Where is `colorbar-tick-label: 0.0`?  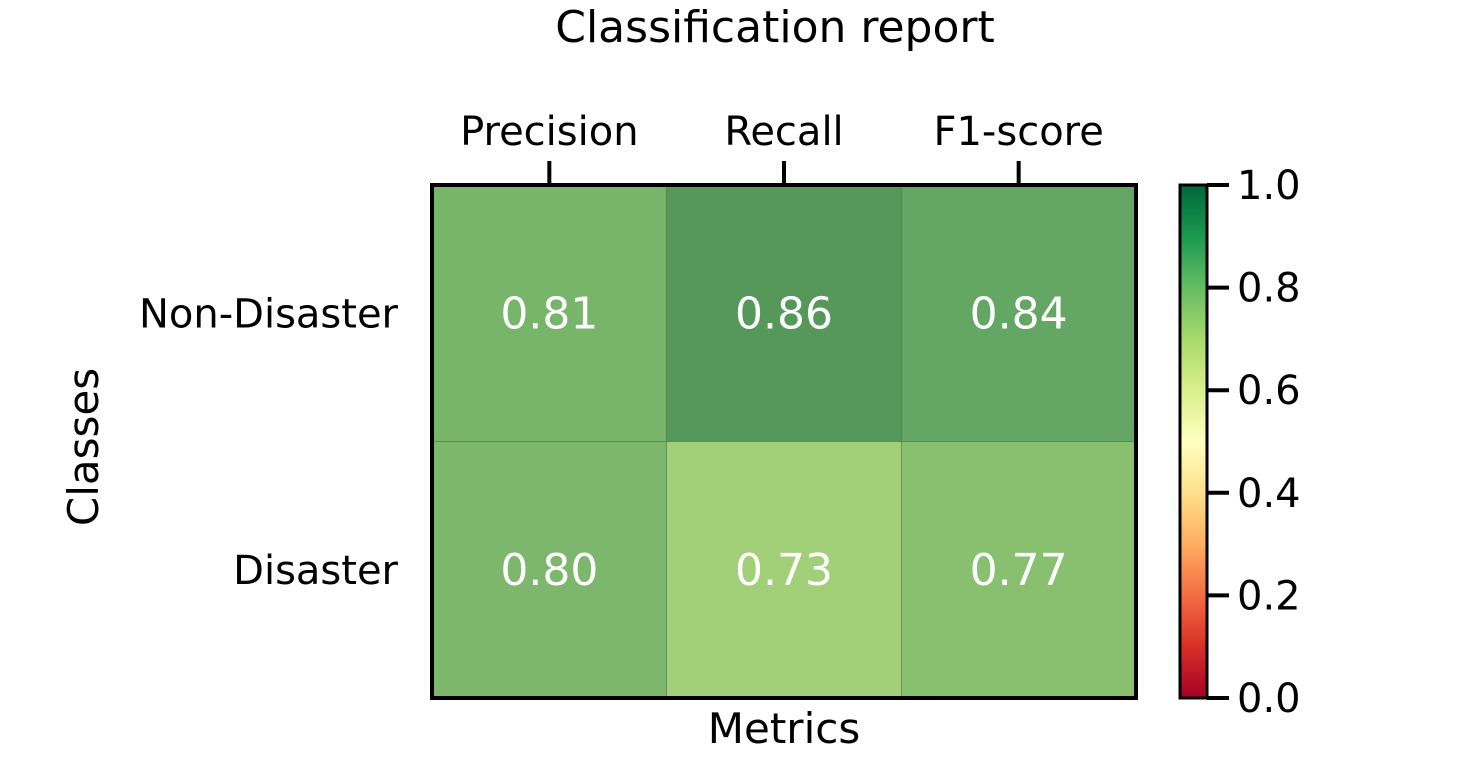 colorbar-tick-label: 0.0 is located at coordinates (1269, 699).